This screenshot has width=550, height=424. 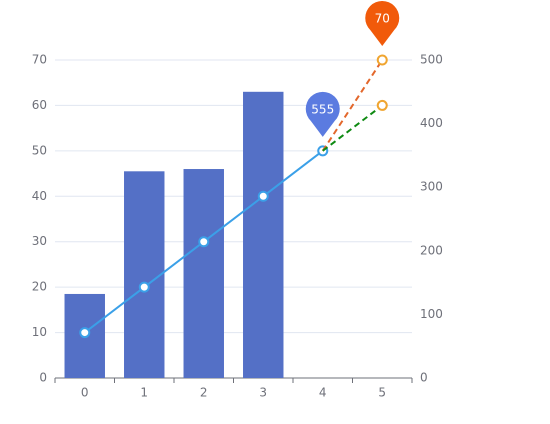 What do you see at coordinates (39, 332) in the screenshot?
I see `y-tick-label: 10` at bounding box center [39, 332].